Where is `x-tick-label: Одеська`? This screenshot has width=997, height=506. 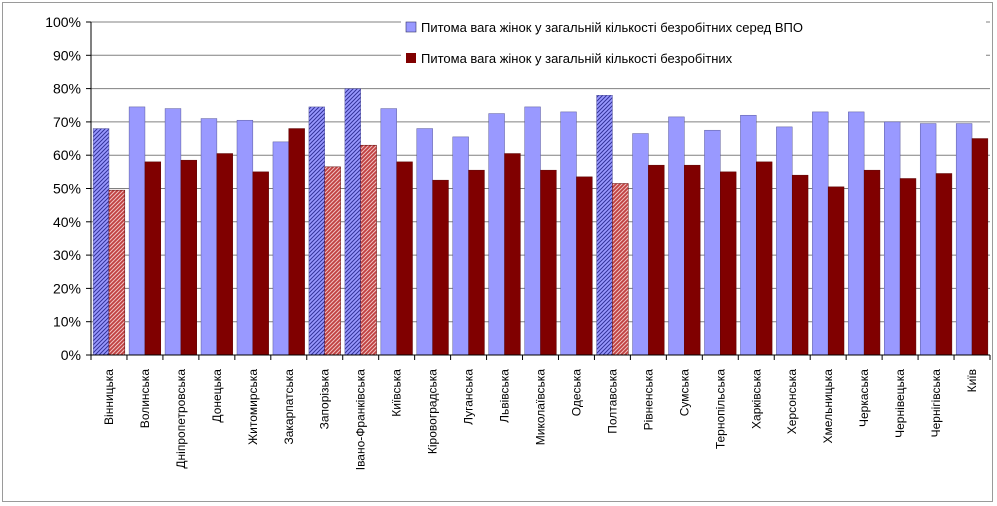 x-tick-label: Одеська is located at coordinates (576, 393).